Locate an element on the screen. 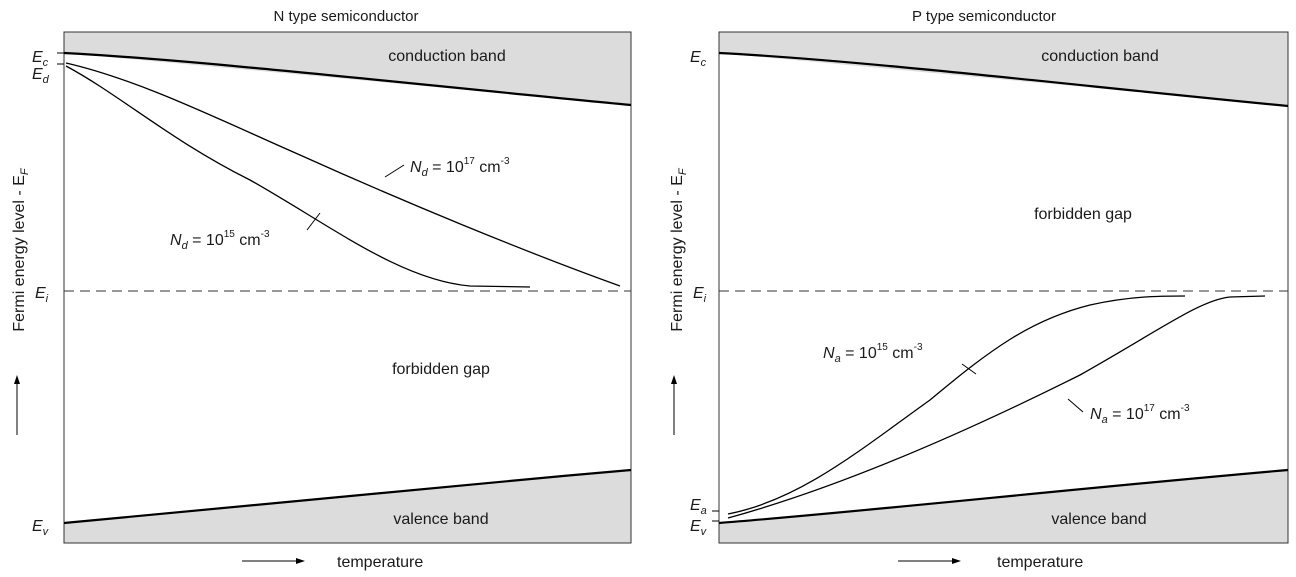 This screenshot has height=577, width=1296. level-label-ea: Ea is located at coordinates (698, 507).